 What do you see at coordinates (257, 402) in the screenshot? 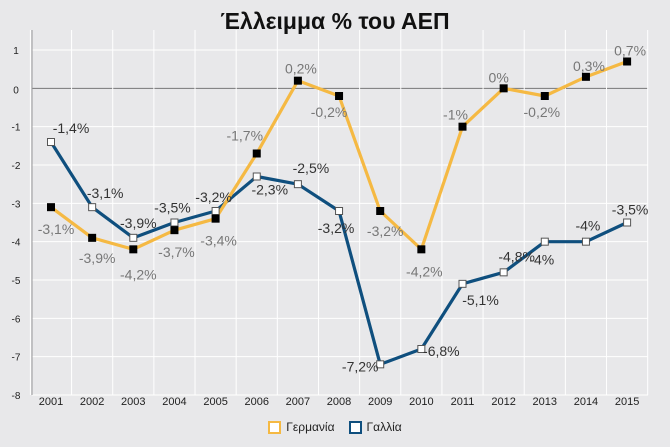
I see `x-tick-label: 2006` at bounding box center [257, 402].